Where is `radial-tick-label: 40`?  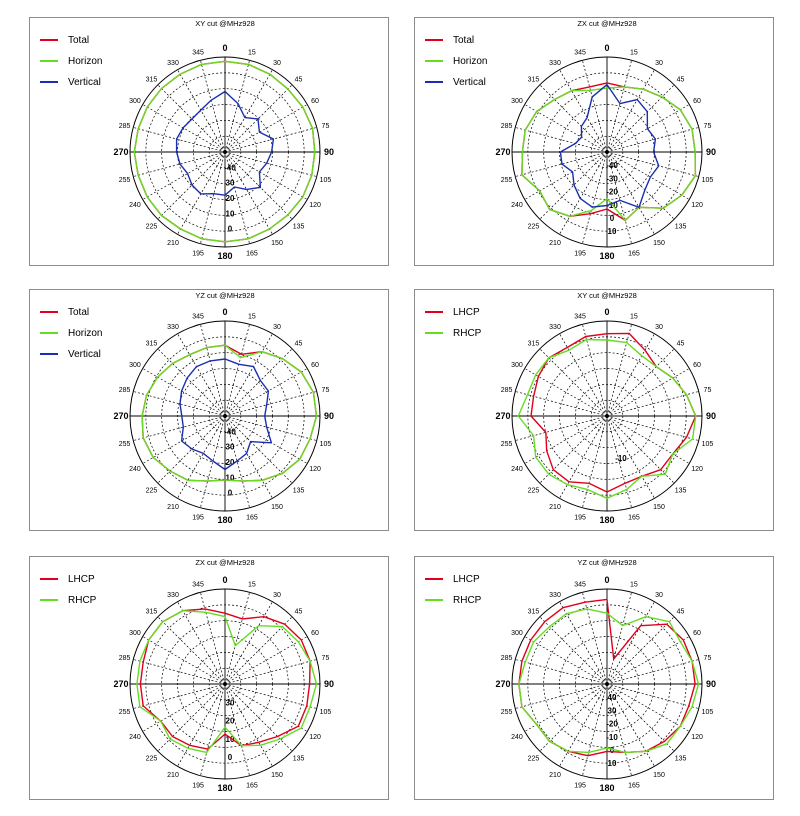
radial-tick-label: 40 is located at coordinates (612, 697).